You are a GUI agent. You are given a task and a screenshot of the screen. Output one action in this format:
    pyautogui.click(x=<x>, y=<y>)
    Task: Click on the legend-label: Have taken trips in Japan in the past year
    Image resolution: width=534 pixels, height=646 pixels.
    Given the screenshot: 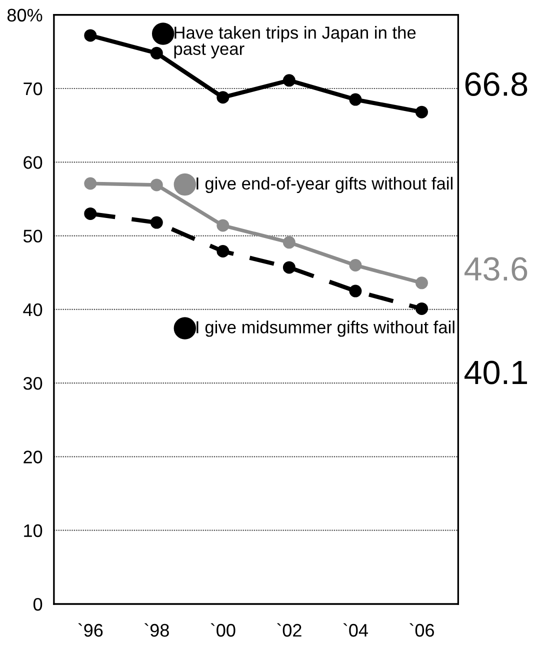 What is the action you would take?
    pyautogui.click(x=295, y=42)
    